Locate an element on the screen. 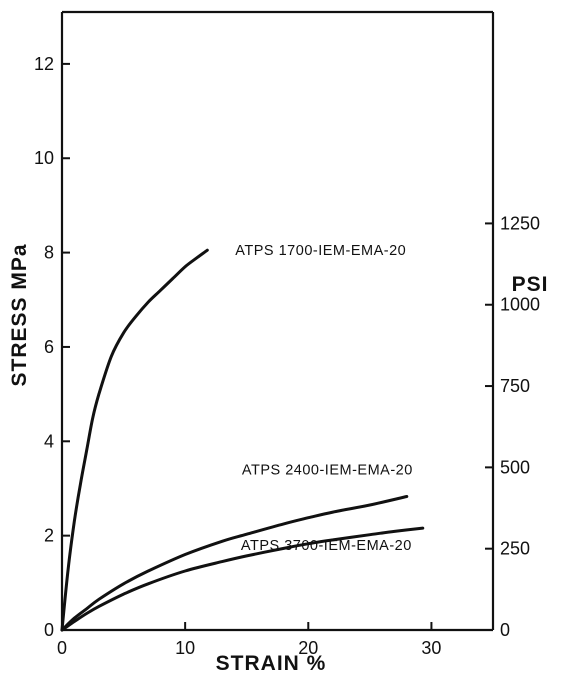  y2-tick-label: 250 is located at coordinates (515, 549).